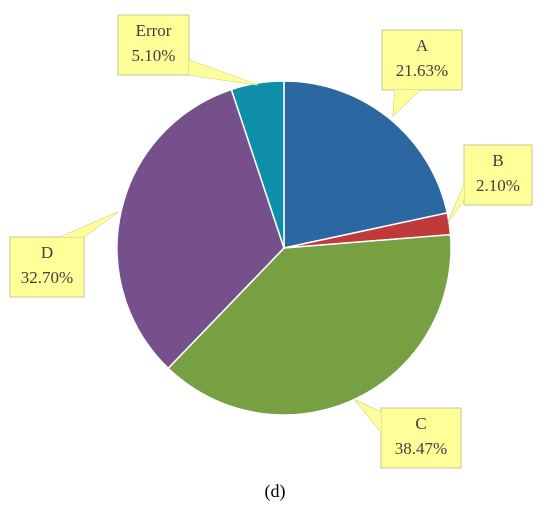  Describe the element at coordinates (498, 185) in the screenshot. I see `slice-value-label: 2.10%` at that location.